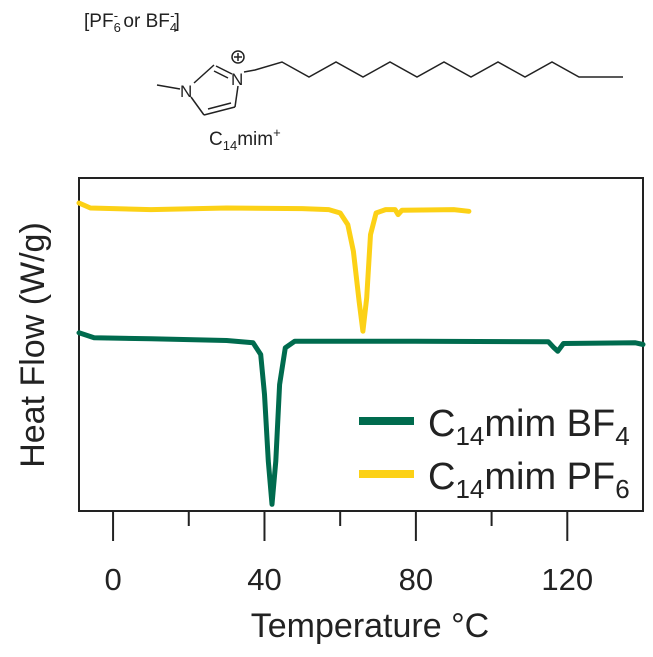 The width and height of the screenshot is (653, 657). What do you see at coordinates (33, 345) in the screenshot?
I see `y-axis-label: Heat Flow (W/g)` at bounding box center [33, 345].